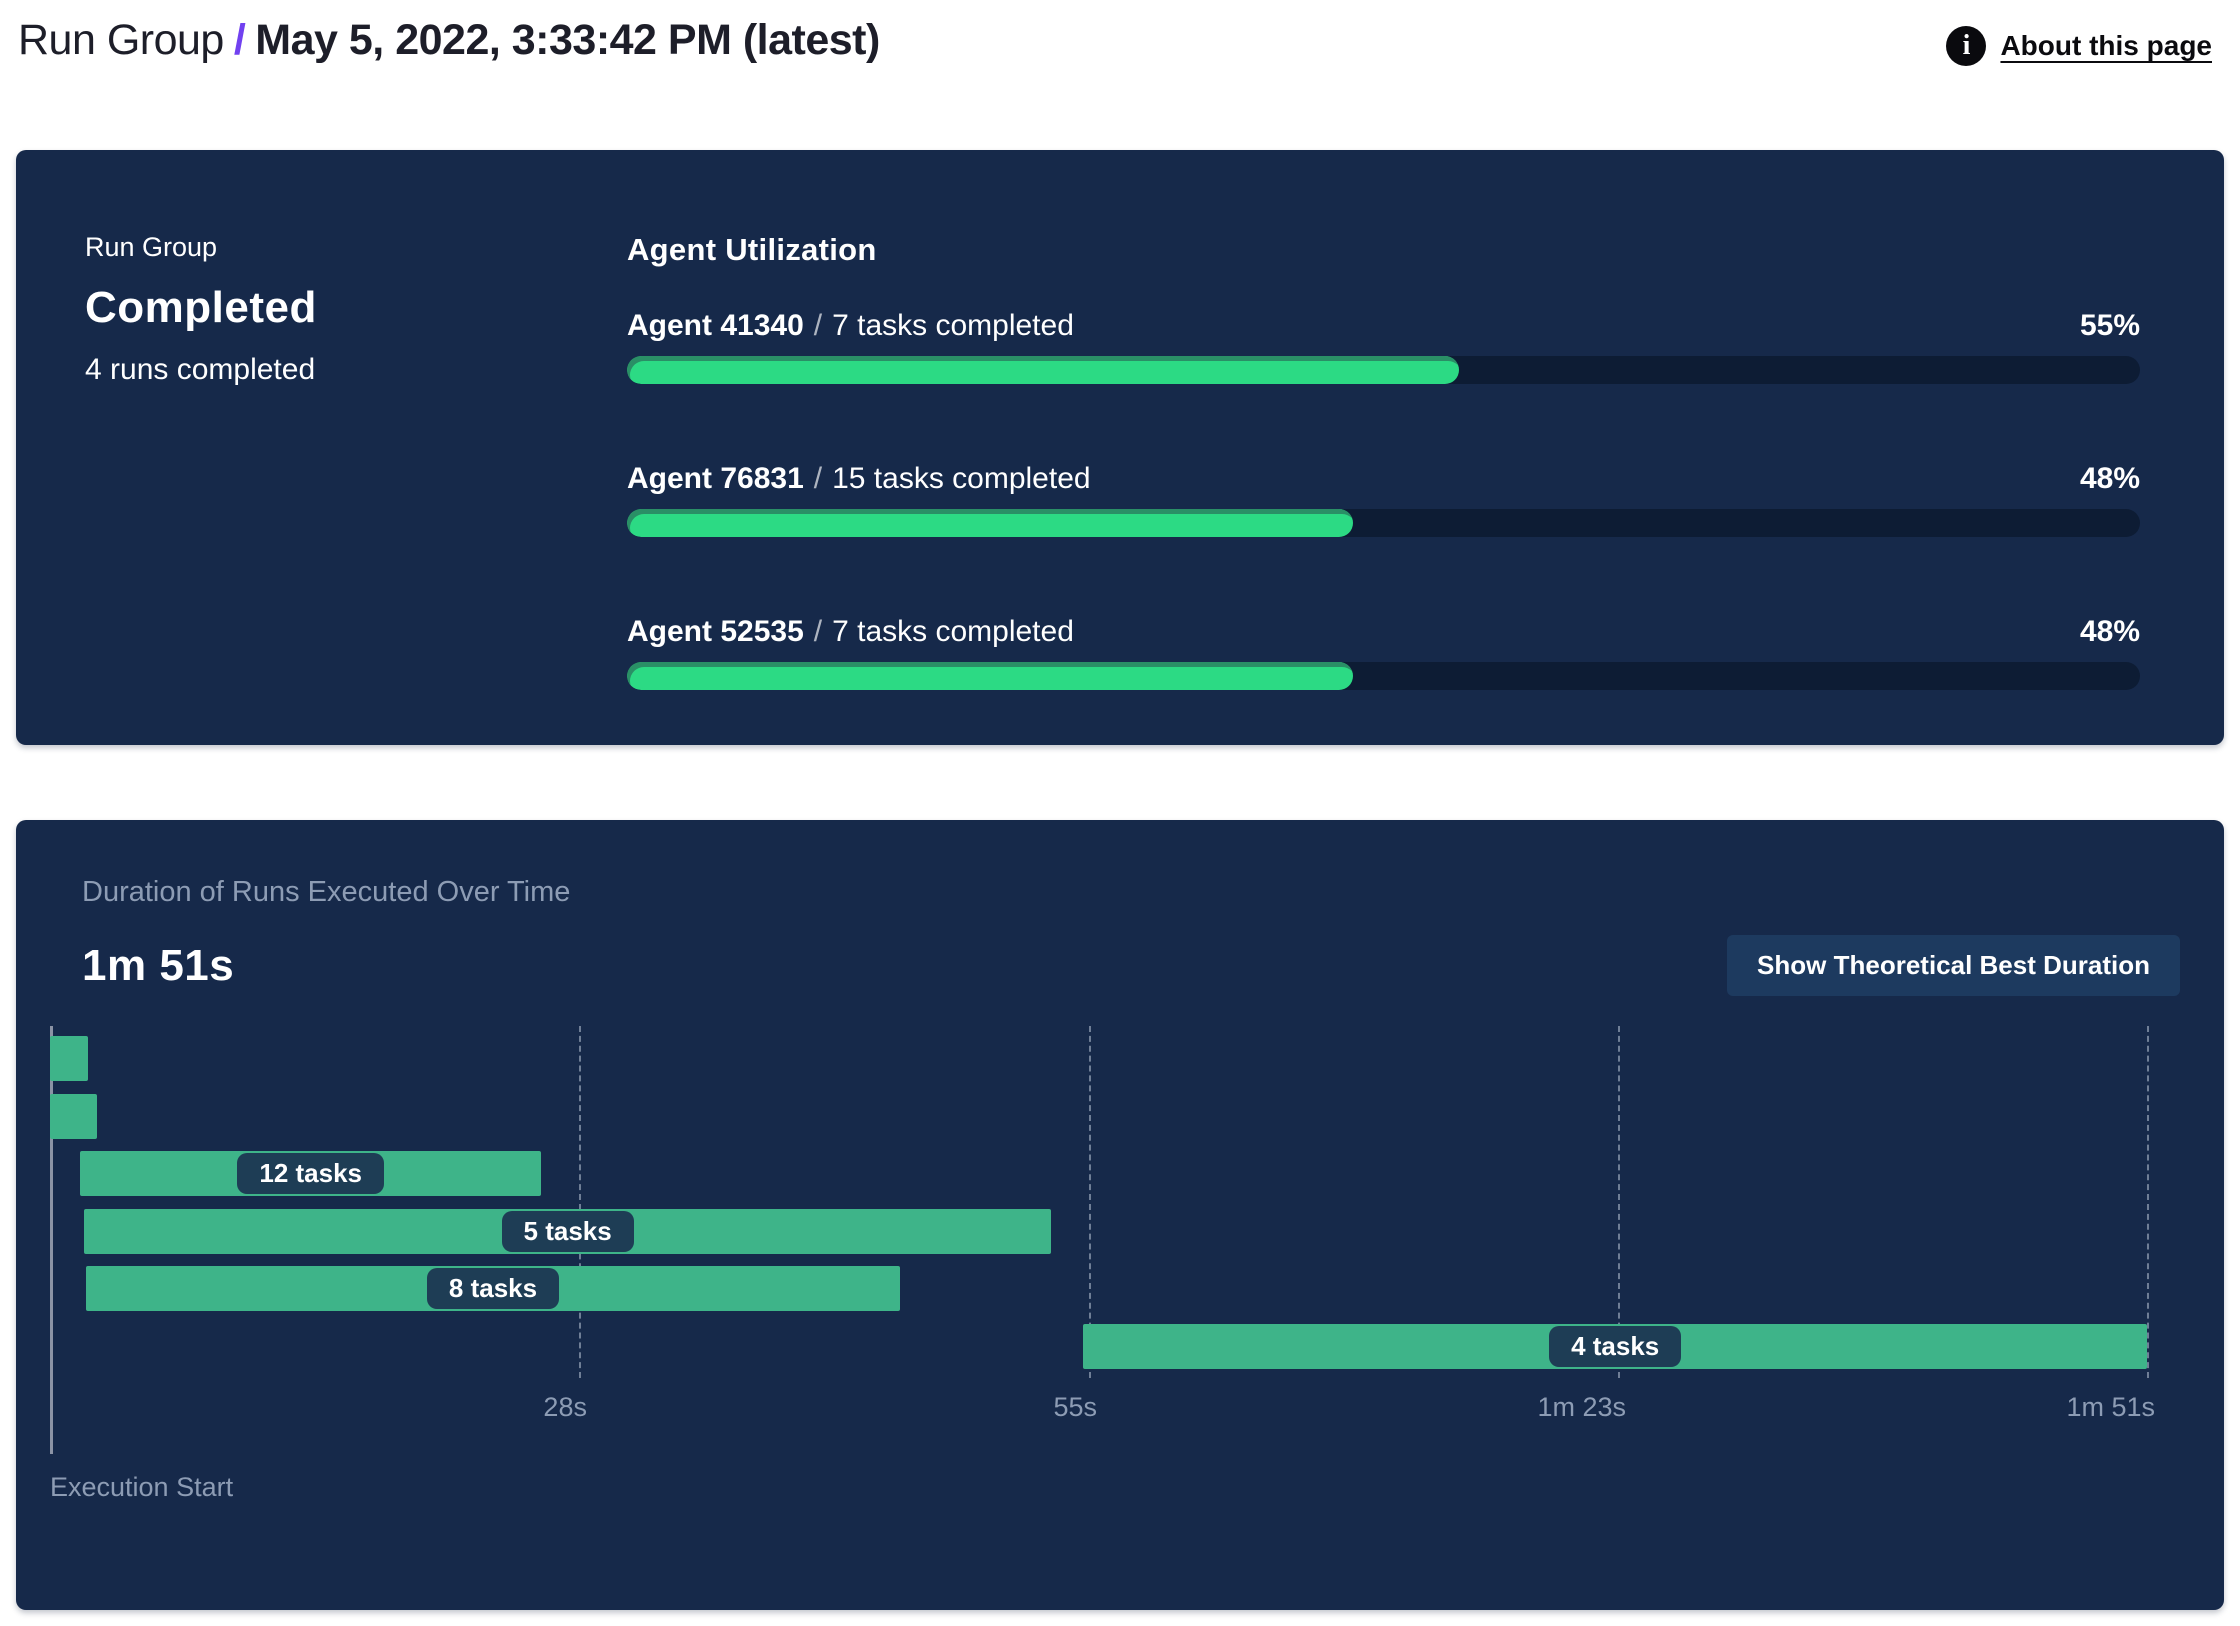  I want to click on show-theoretical-best-duration-button: Show Theoretical Best Duration, so click(1953, 965).